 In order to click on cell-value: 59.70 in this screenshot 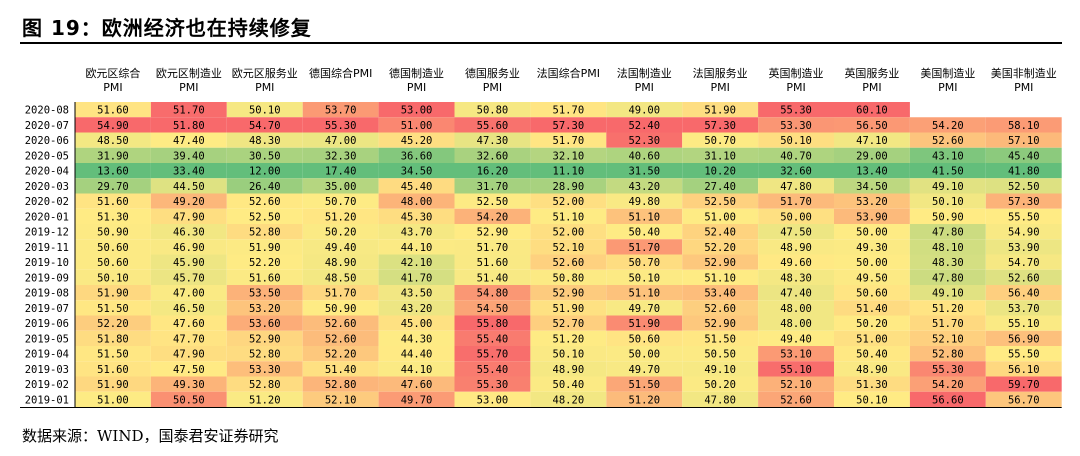, I will do `click(1024, 385)`.